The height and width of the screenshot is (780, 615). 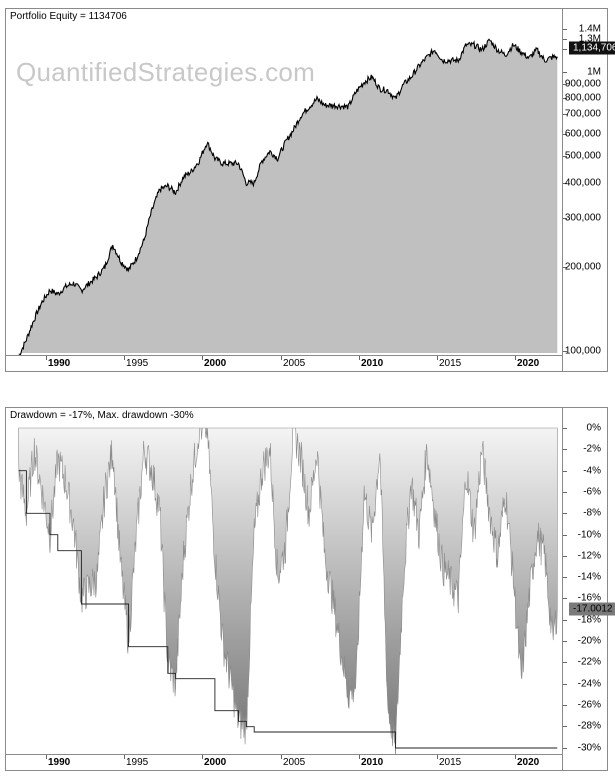 What do you see at coordinates (593, 428) in the screenshot?
I see `drawdown-y-tick-label: 0%` at bounding box center [593, 428].